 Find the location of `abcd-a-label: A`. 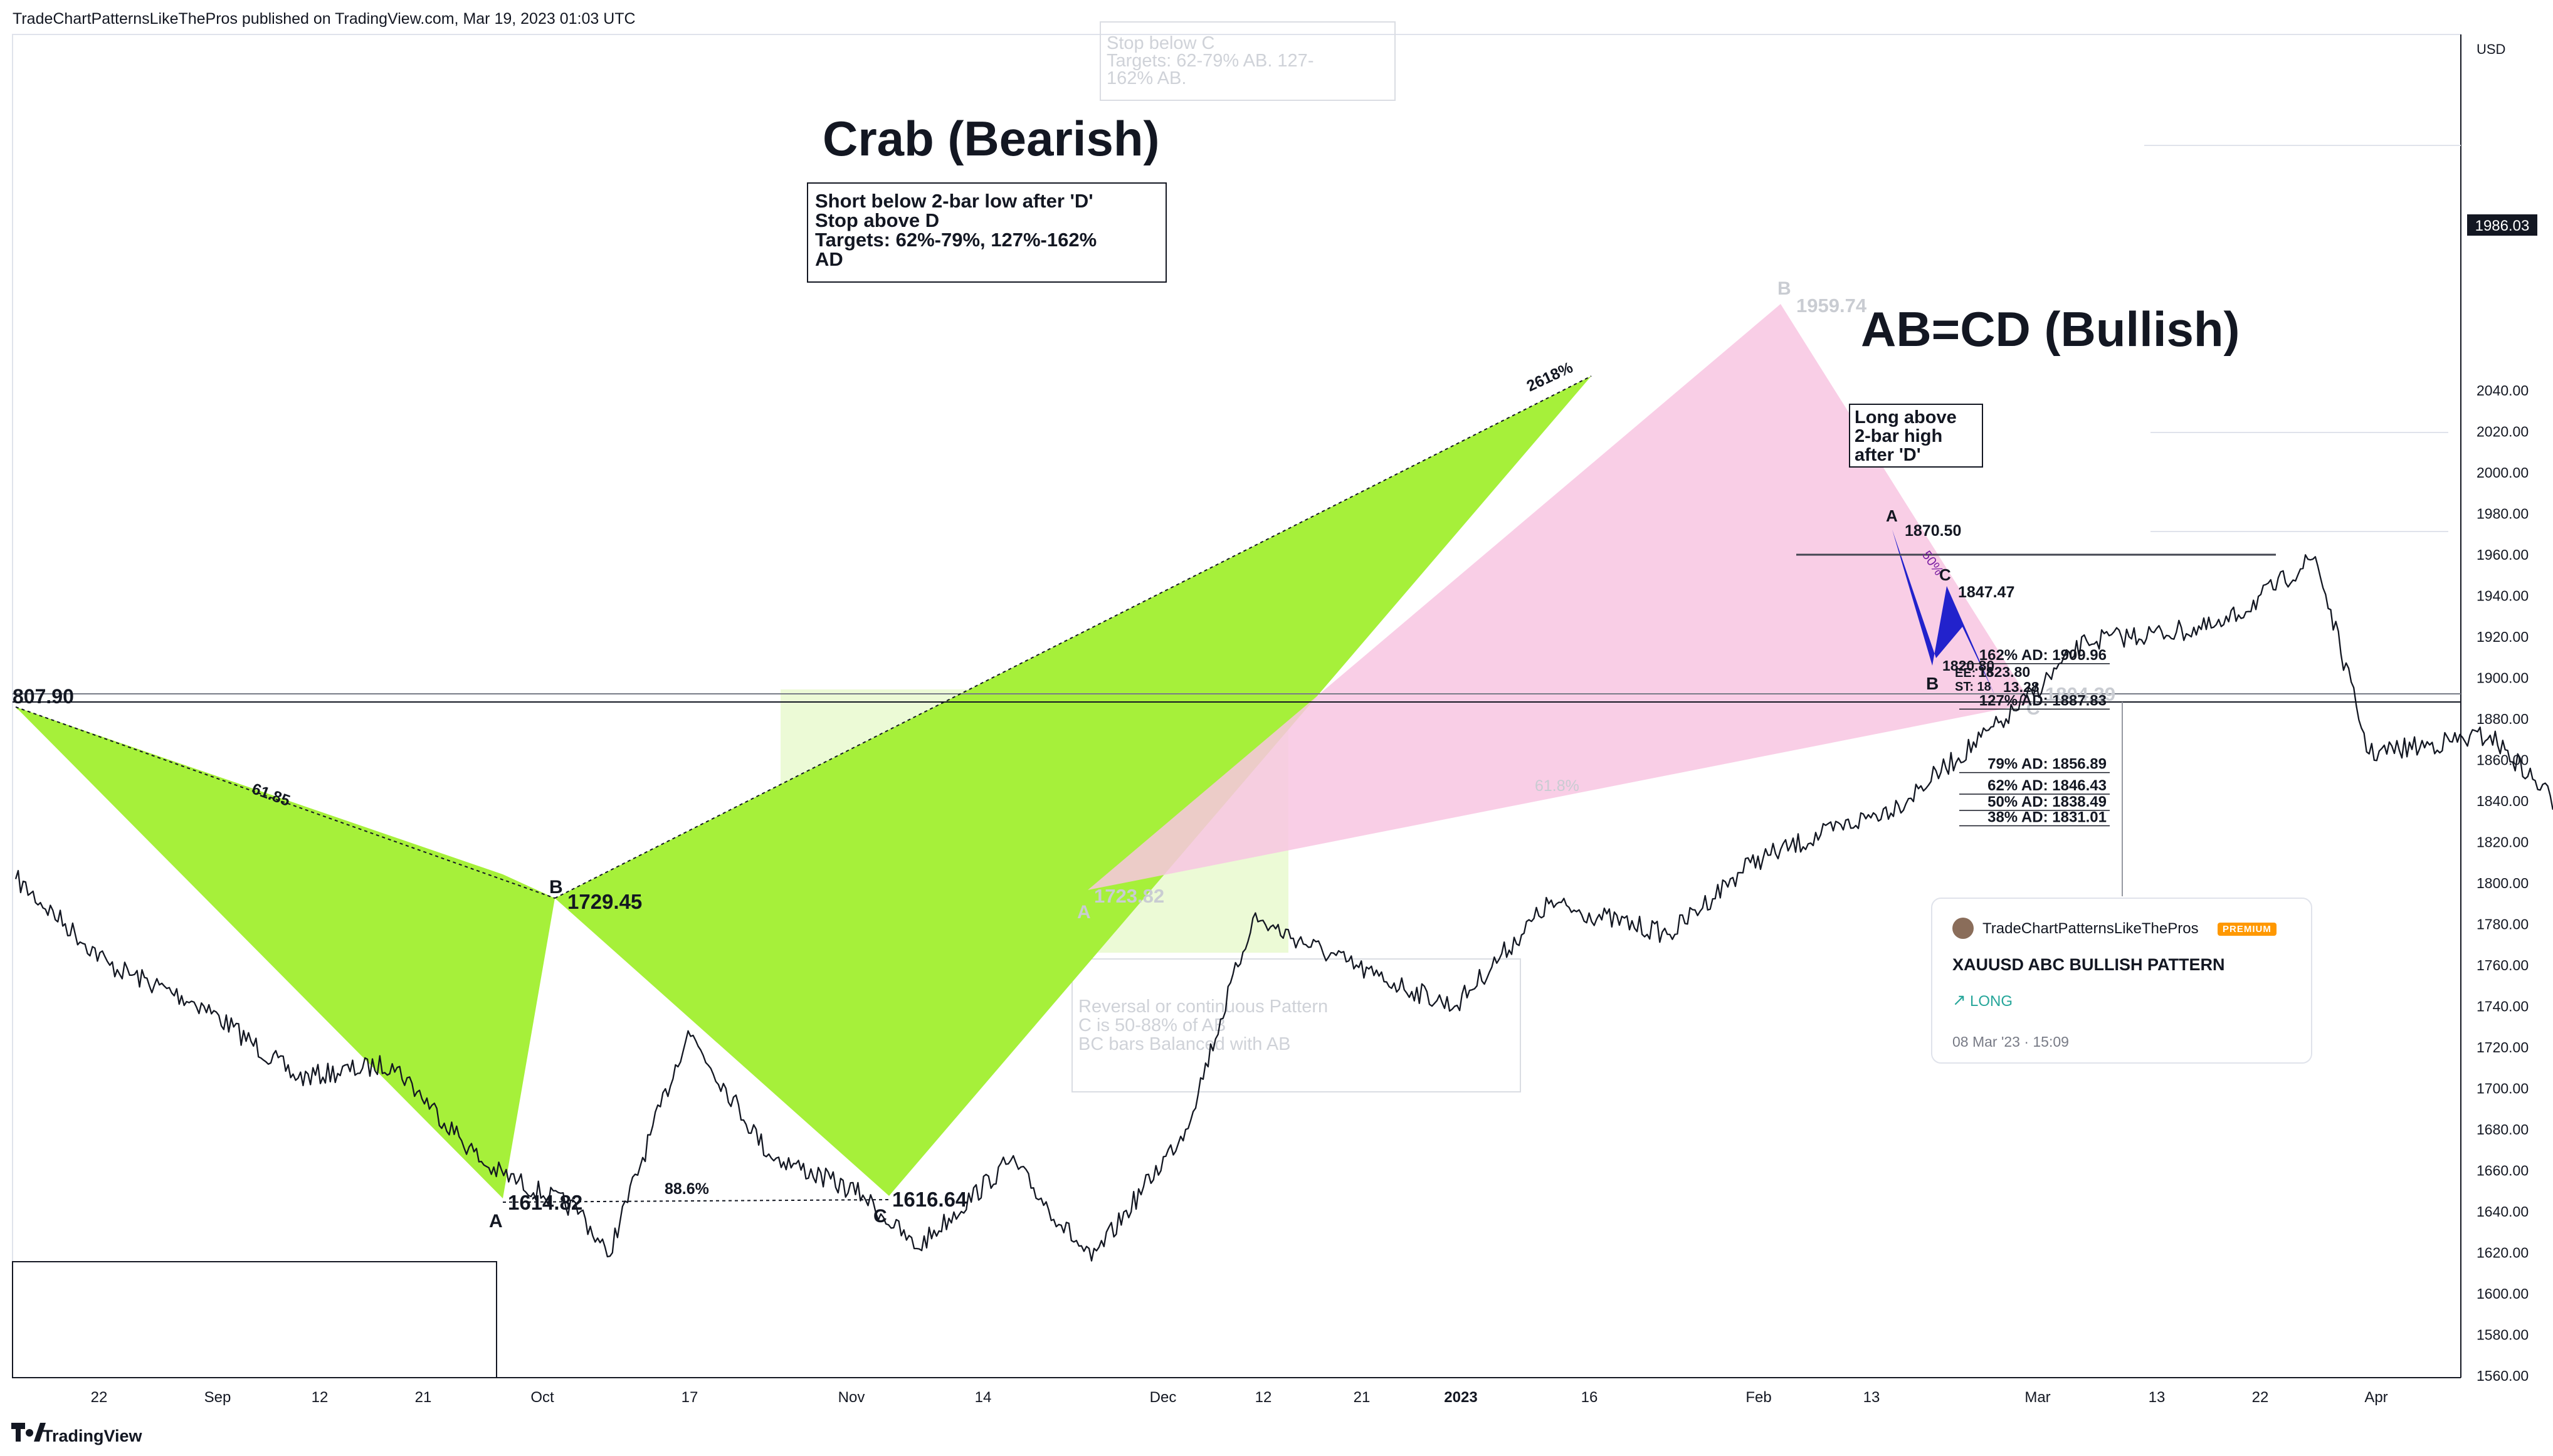

abcd-a-label: A is located at coordinates (1892, 516).